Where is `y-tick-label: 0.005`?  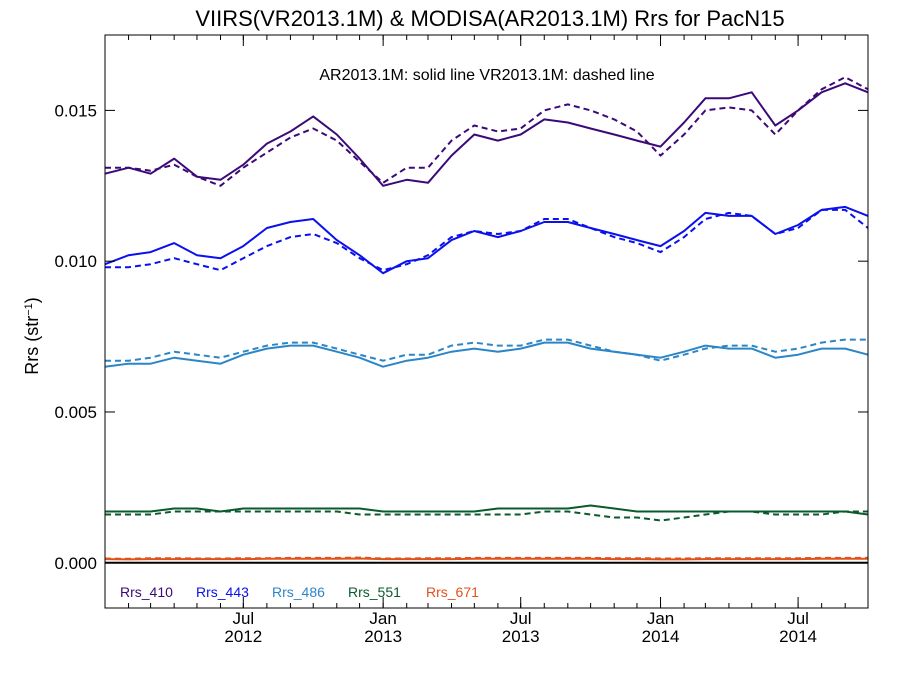 y-tick-label: 0.005 is located at coordinates (75, 412).